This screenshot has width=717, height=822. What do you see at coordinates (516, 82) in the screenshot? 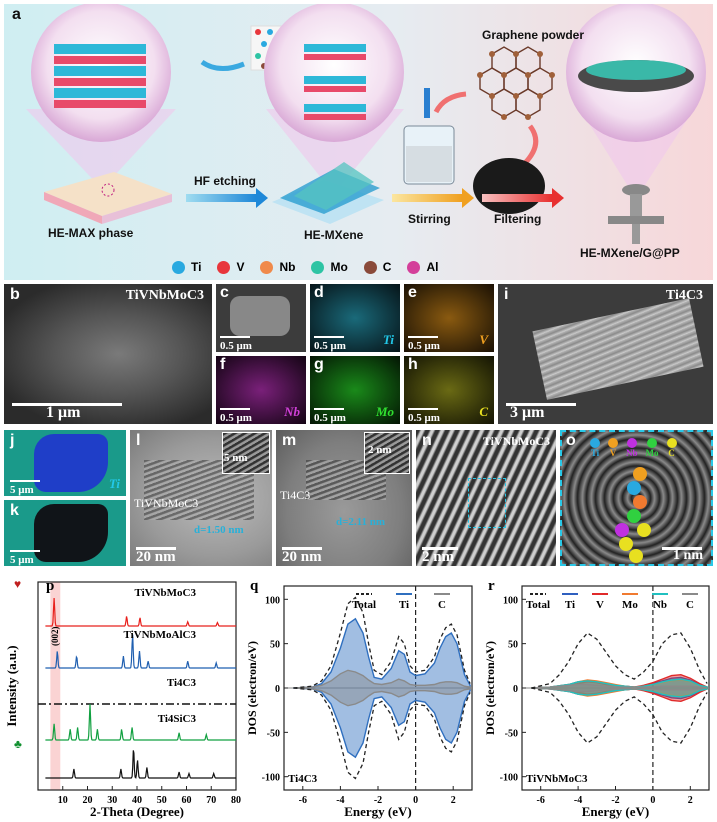
I see `graphene-lattice` at bounding box center [516, 82].